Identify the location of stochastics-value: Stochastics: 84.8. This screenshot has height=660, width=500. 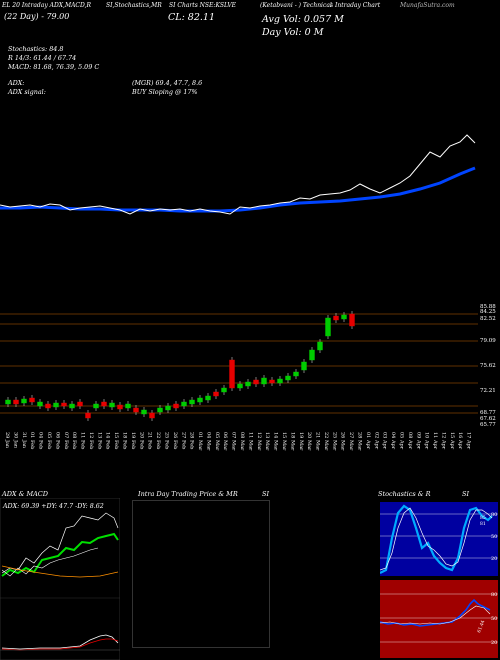
(36, 49).